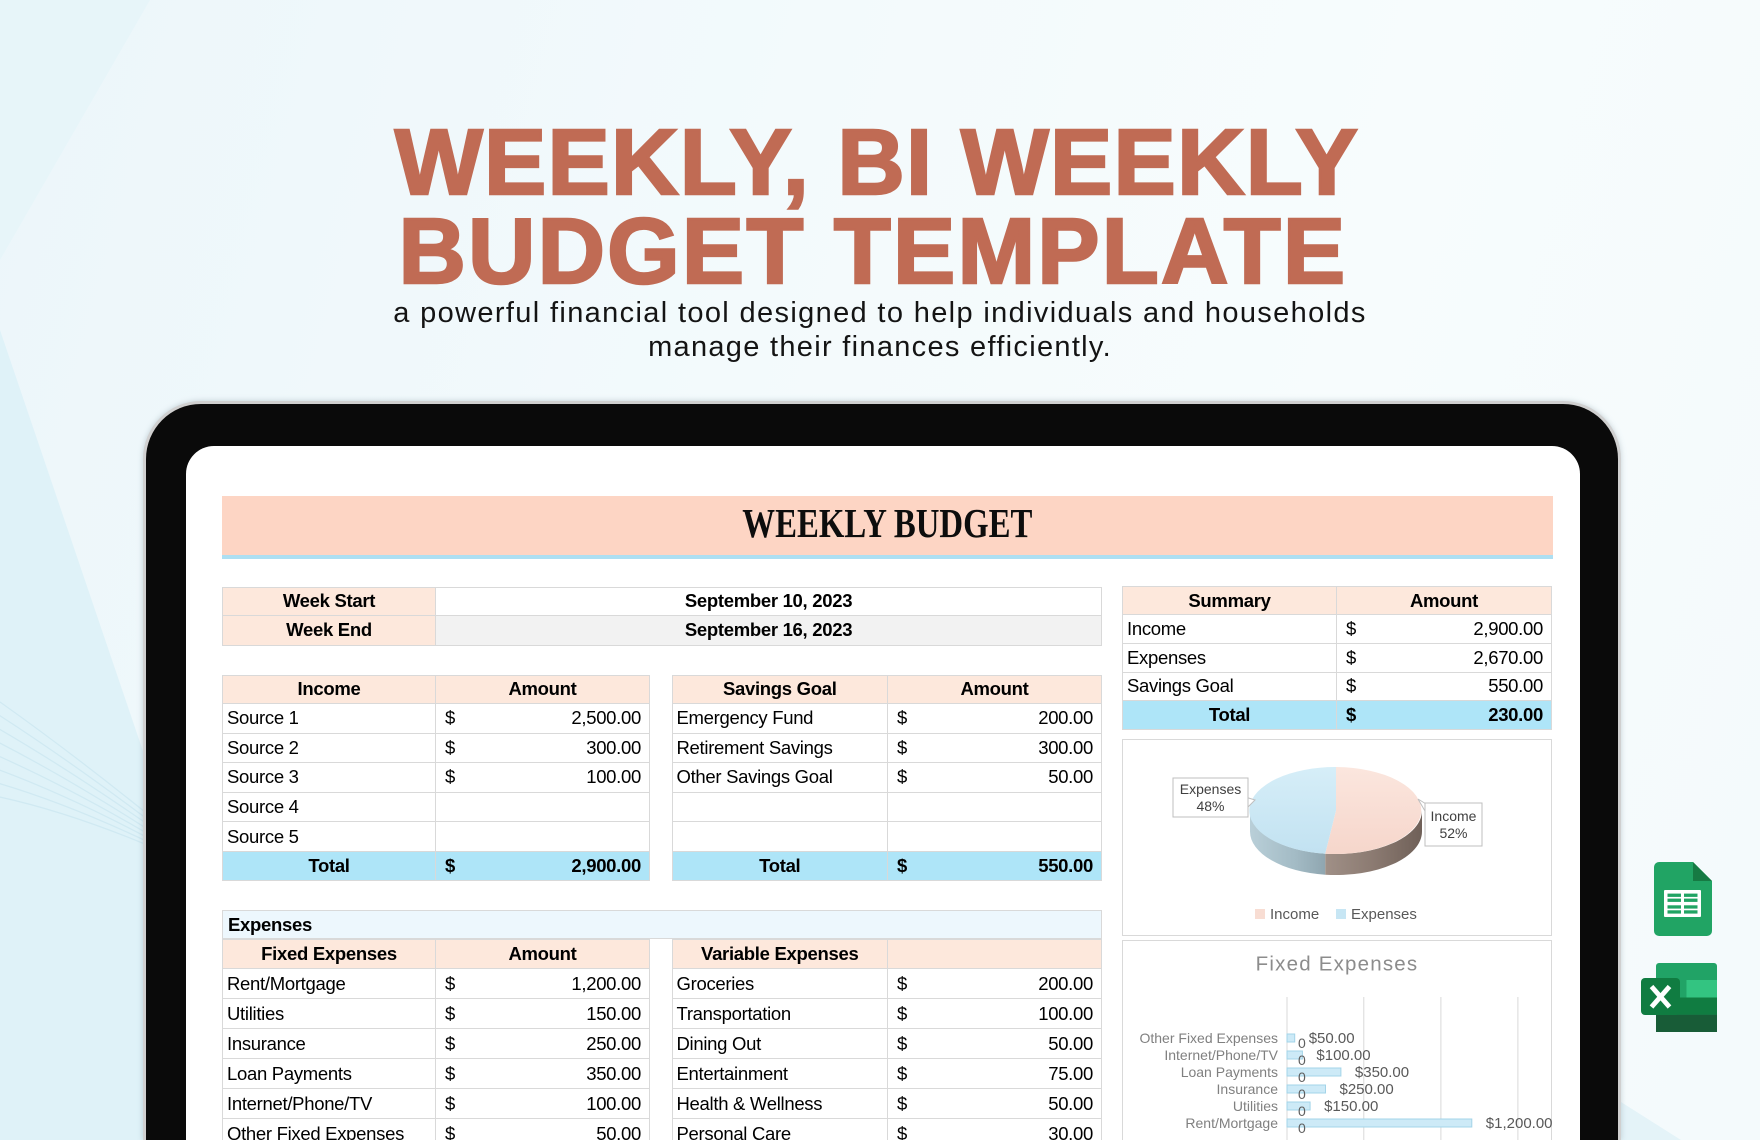  Describe the element at coordinates (1255, 1106) in the screenshot. I see `svg-text: Utilities` at that location.